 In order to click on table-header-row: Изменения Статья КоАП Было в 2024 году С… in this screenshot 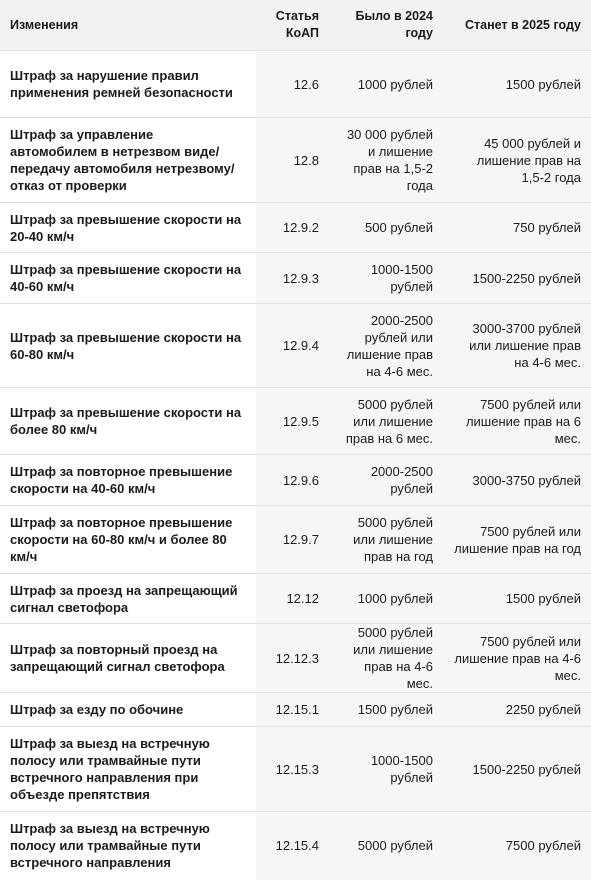, I will do `click(295, 25)`.